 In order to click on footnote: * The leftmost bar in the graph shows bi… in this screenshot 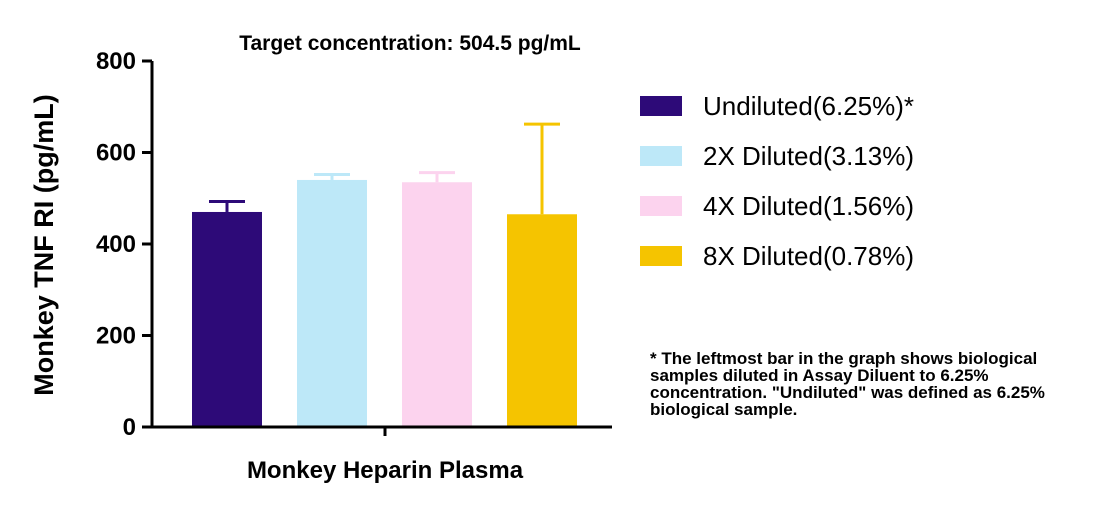, I will do `click(847, 384)`.